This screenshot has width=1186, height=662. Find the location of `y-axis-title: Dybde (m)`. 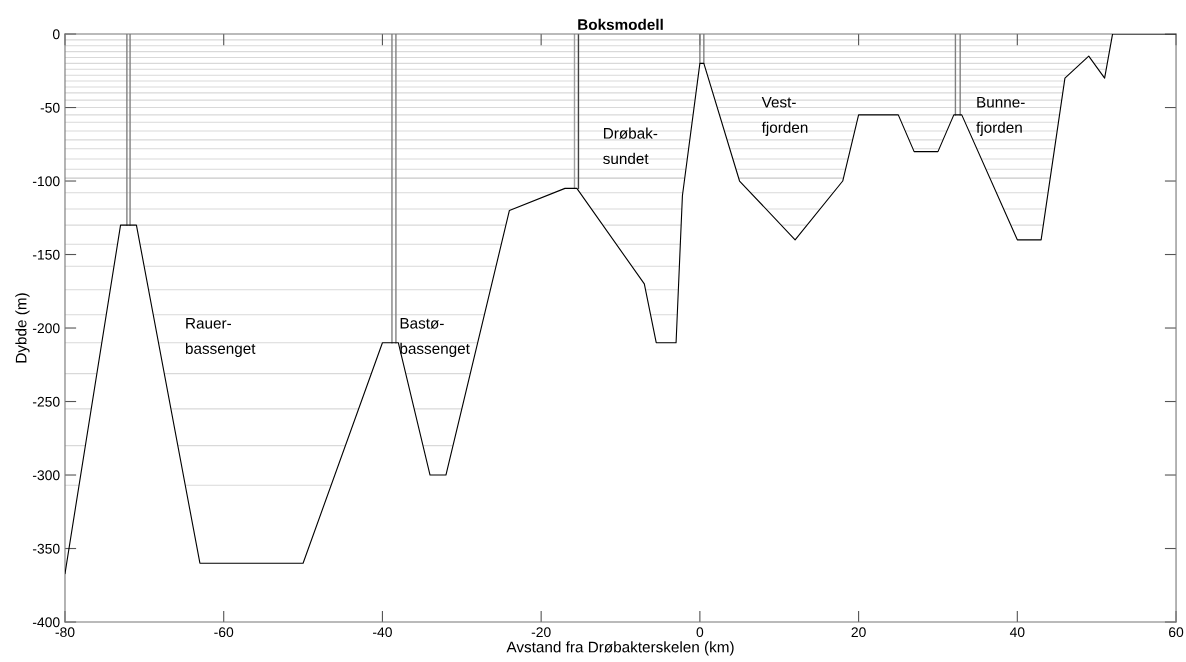

y-axis-title: Dybde (m) is located at coordinates (22, 328).